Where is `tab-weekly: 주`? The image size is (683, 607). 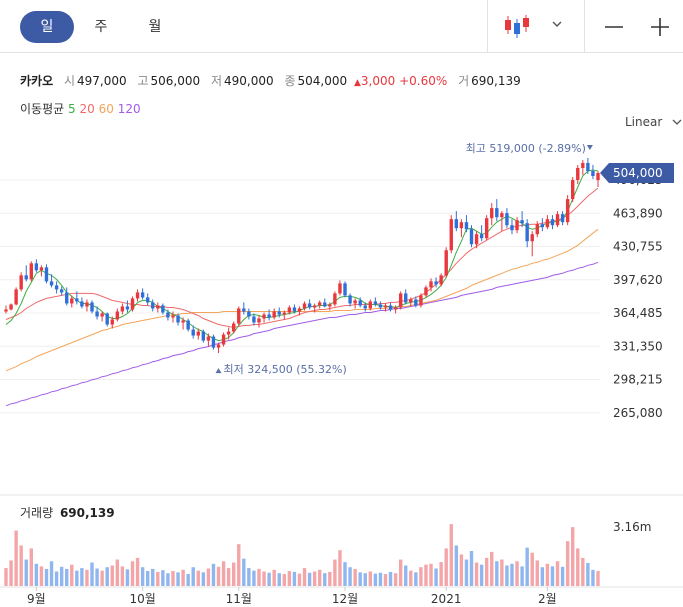 tab-weekly: 주 is located at coordinates (101, 27).